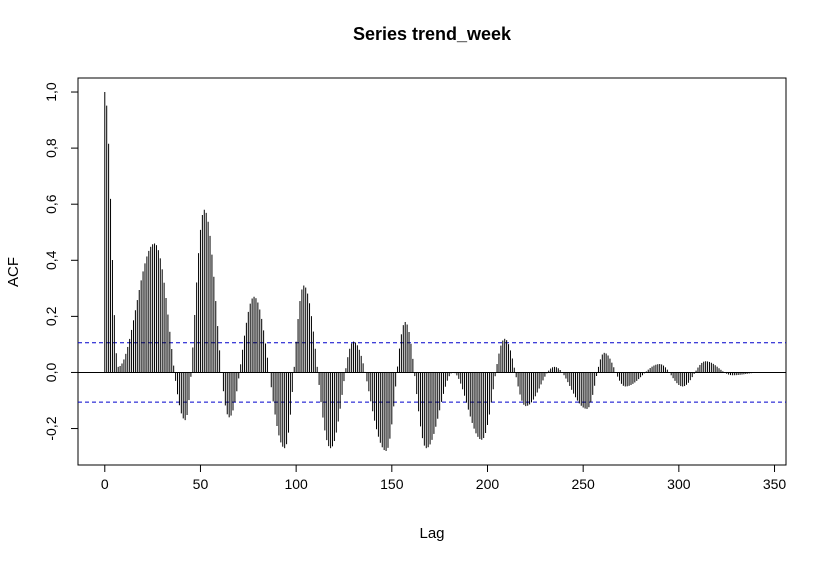  I want to click on y-tick-label: 0,8, so click(51, 148).